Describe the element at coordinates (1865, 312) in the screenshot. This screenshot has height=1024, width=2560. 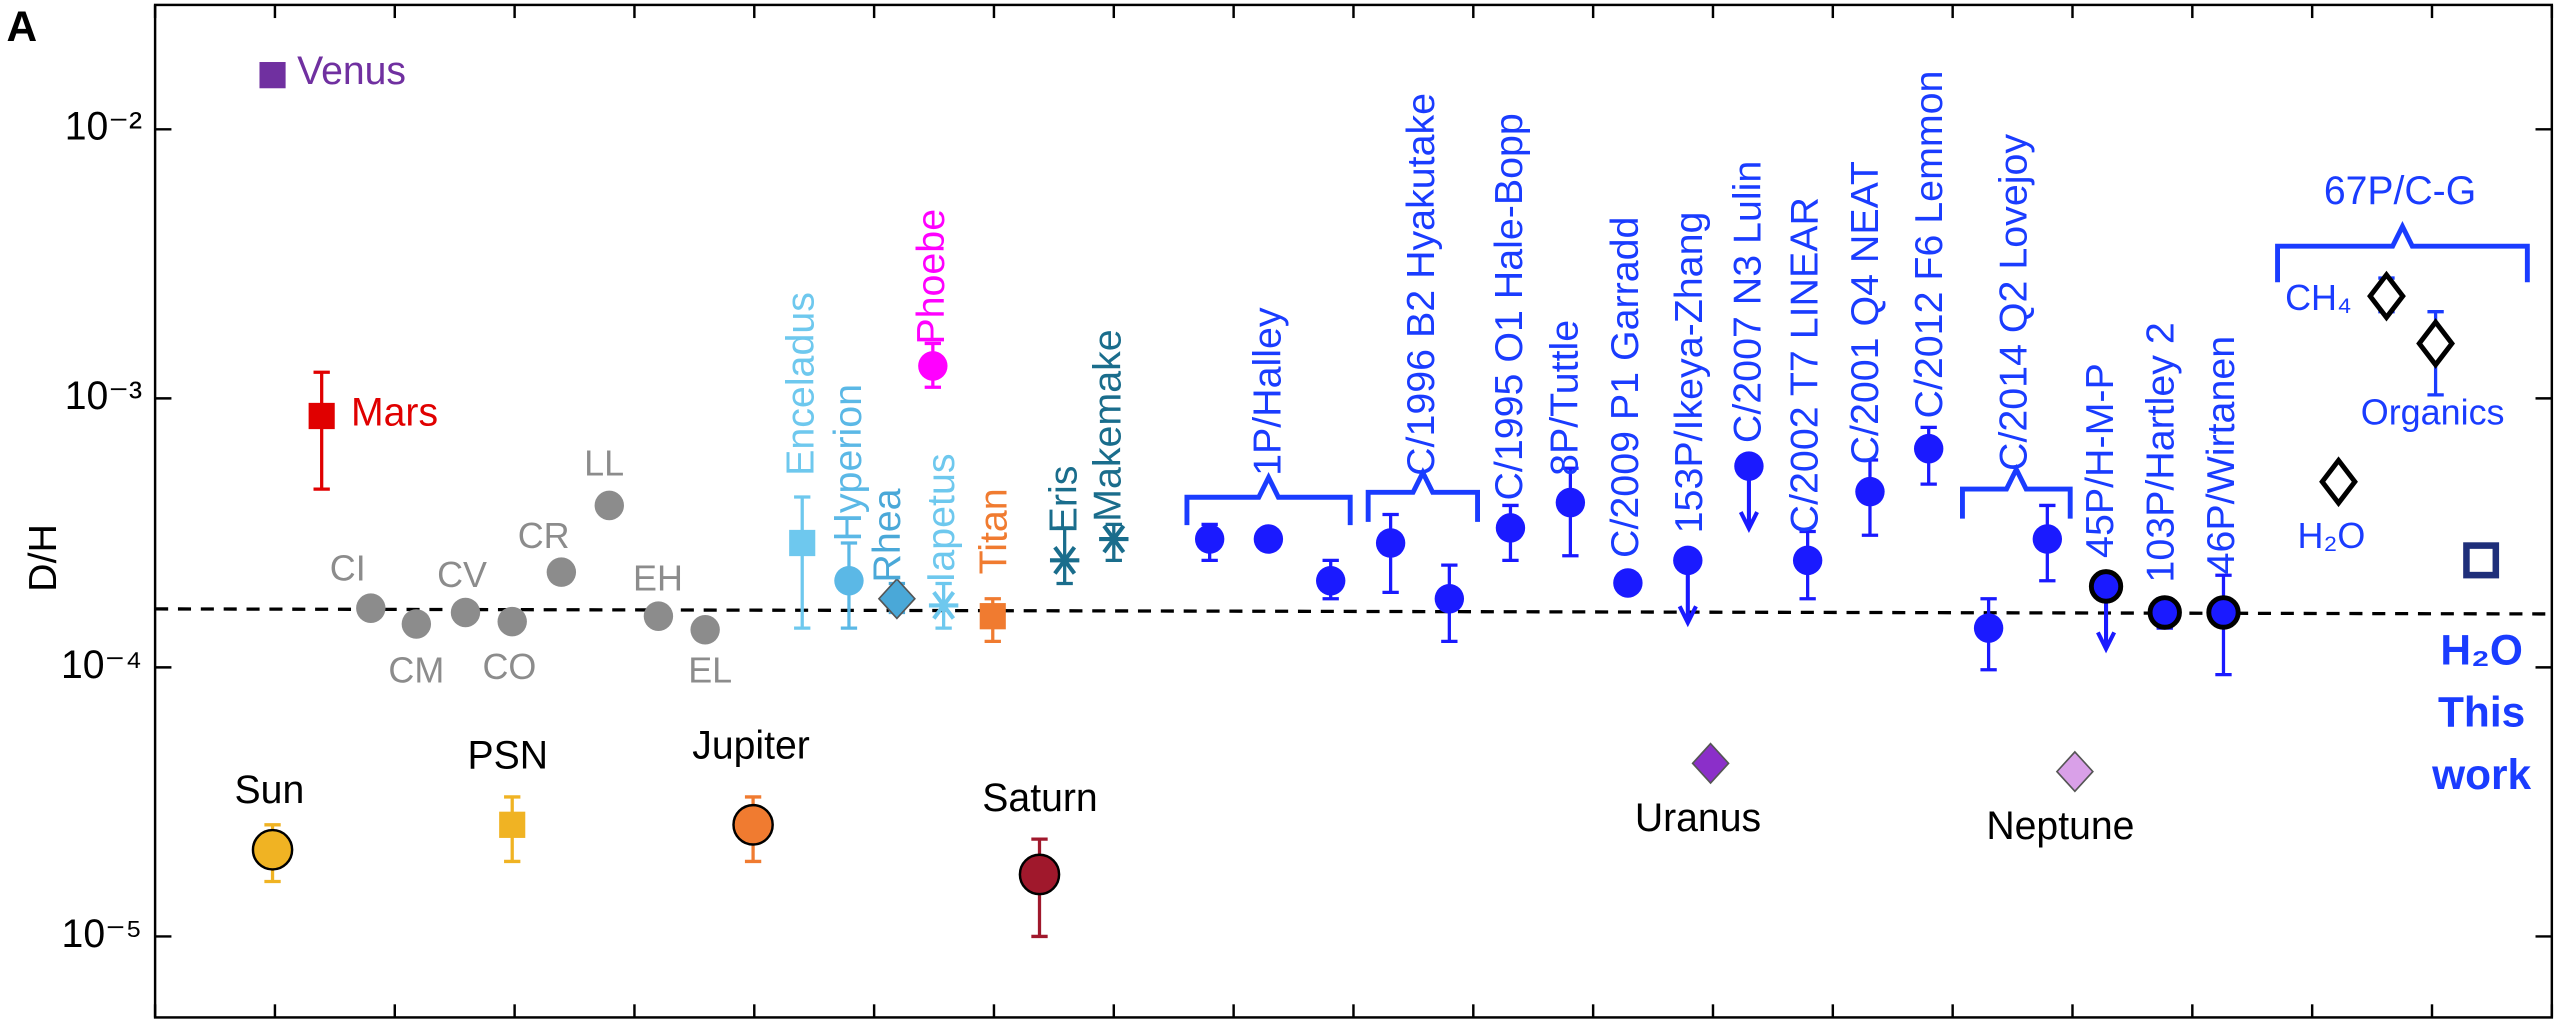
I see `point-label: C/2001 Q4 NEAT` at that location.